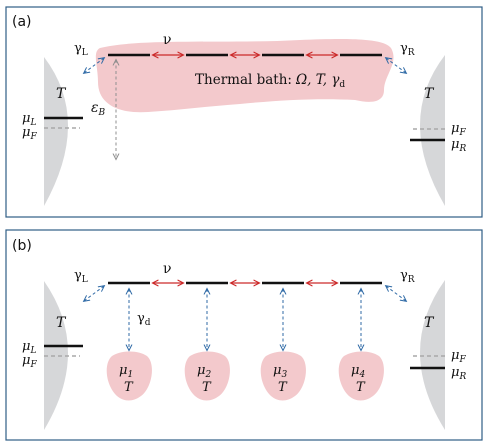 The image size is (489, 444). Describe the element at coordinates (270, 81) in the screenshot. I see `thermal-bath-label: Thermal bath: Ω, T, γd` at that location.